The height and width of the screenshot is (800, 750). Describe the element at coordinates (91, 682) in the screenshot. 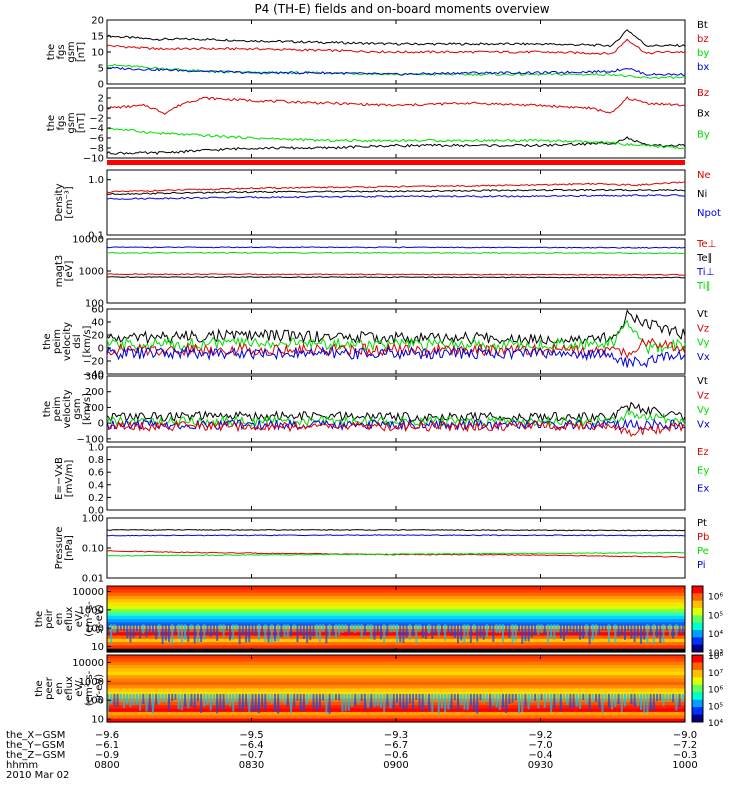

I see `y-tick-label: 1000` at that location.